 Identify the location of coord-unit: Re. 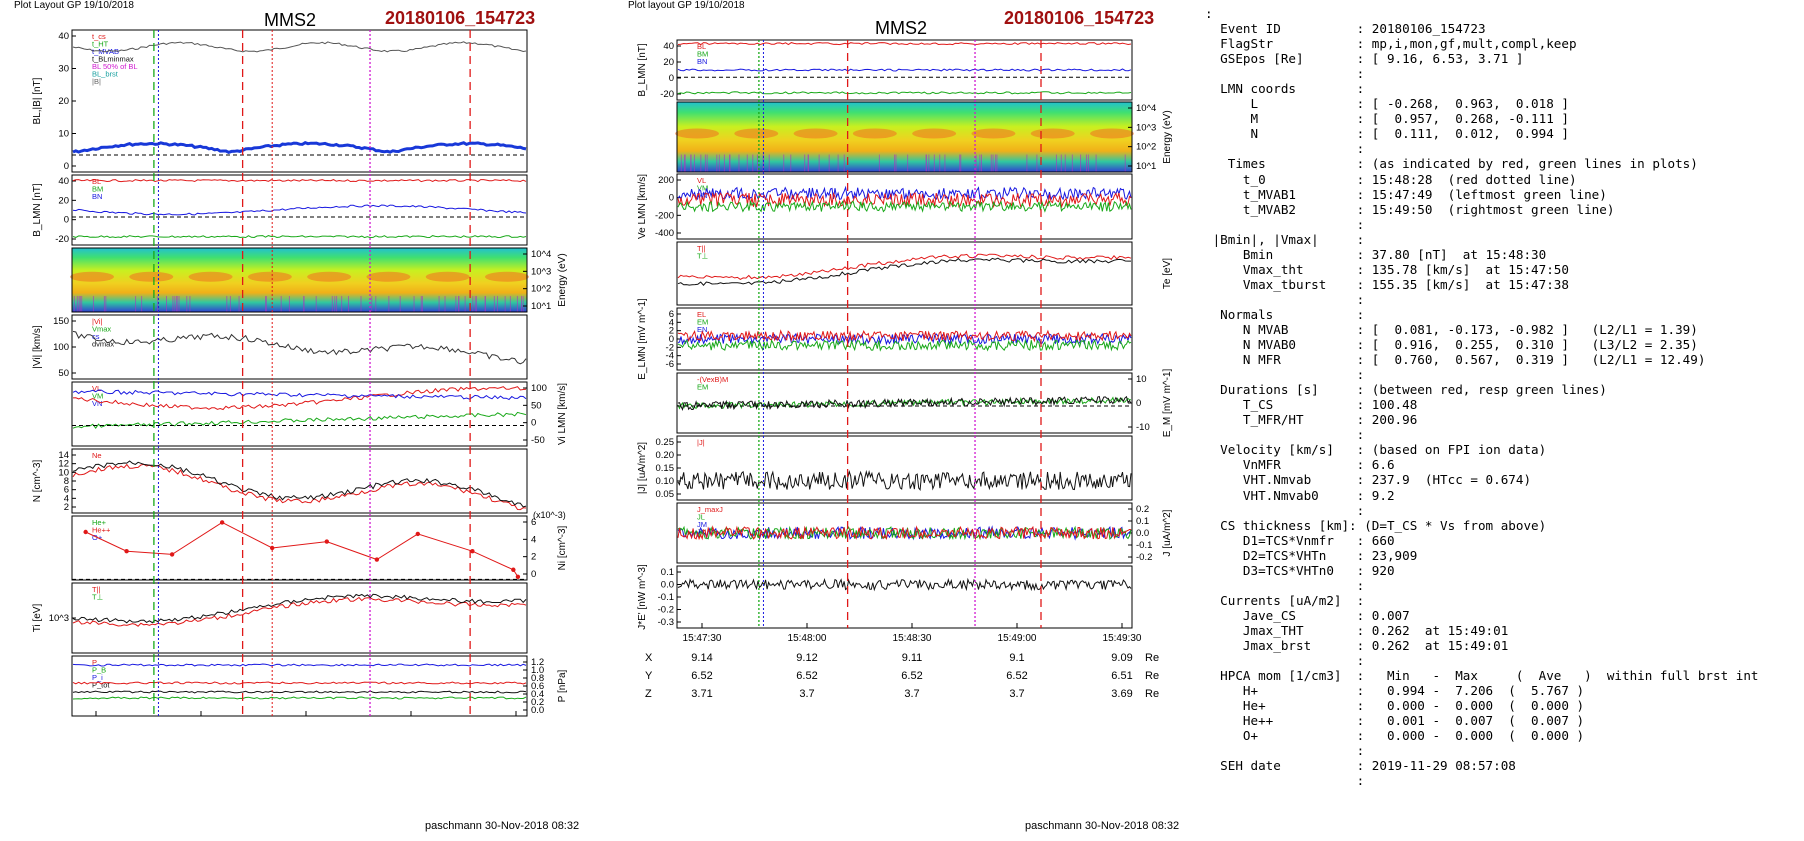
(1152, 694).